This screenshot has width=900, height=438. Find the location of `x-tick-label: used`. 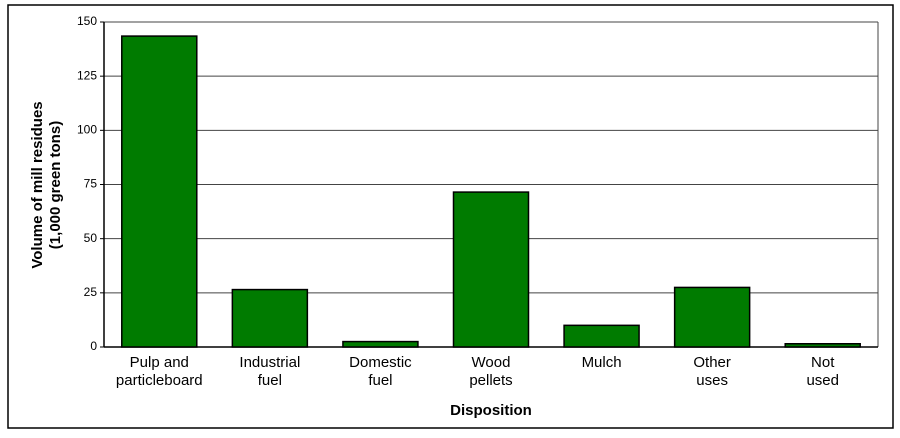

x-tick-label: used is located at coordinates (822, 380).